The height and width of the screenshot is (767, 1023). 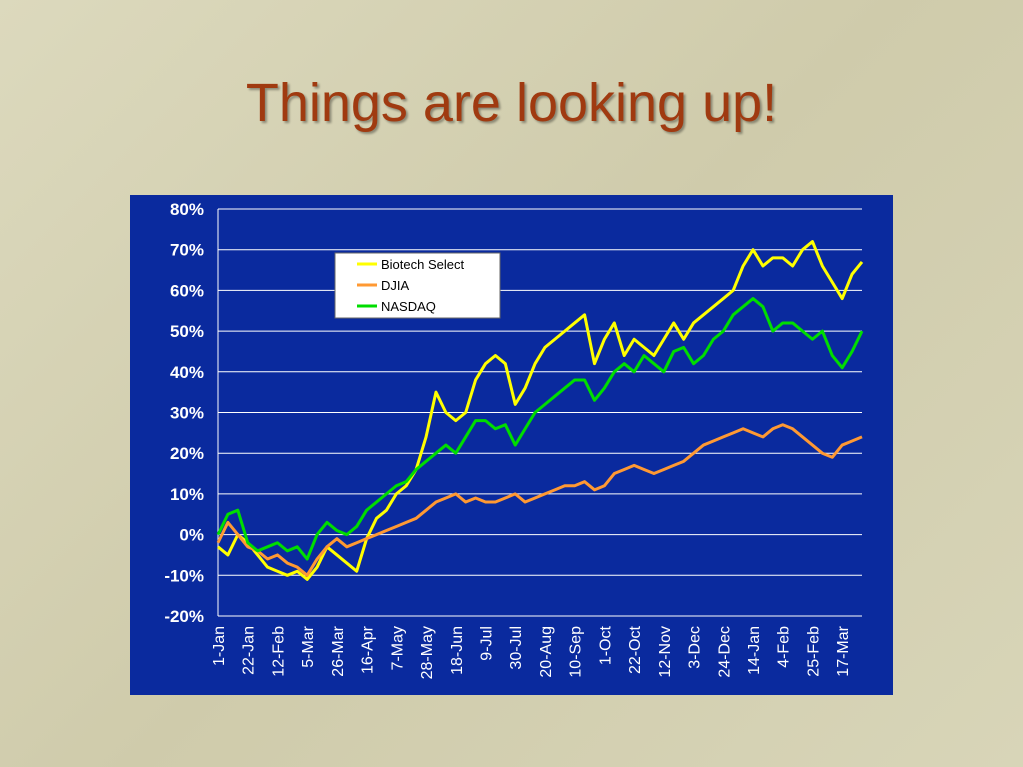 I want to click on y-tick-label: 60%, so click(x=187, y=290).